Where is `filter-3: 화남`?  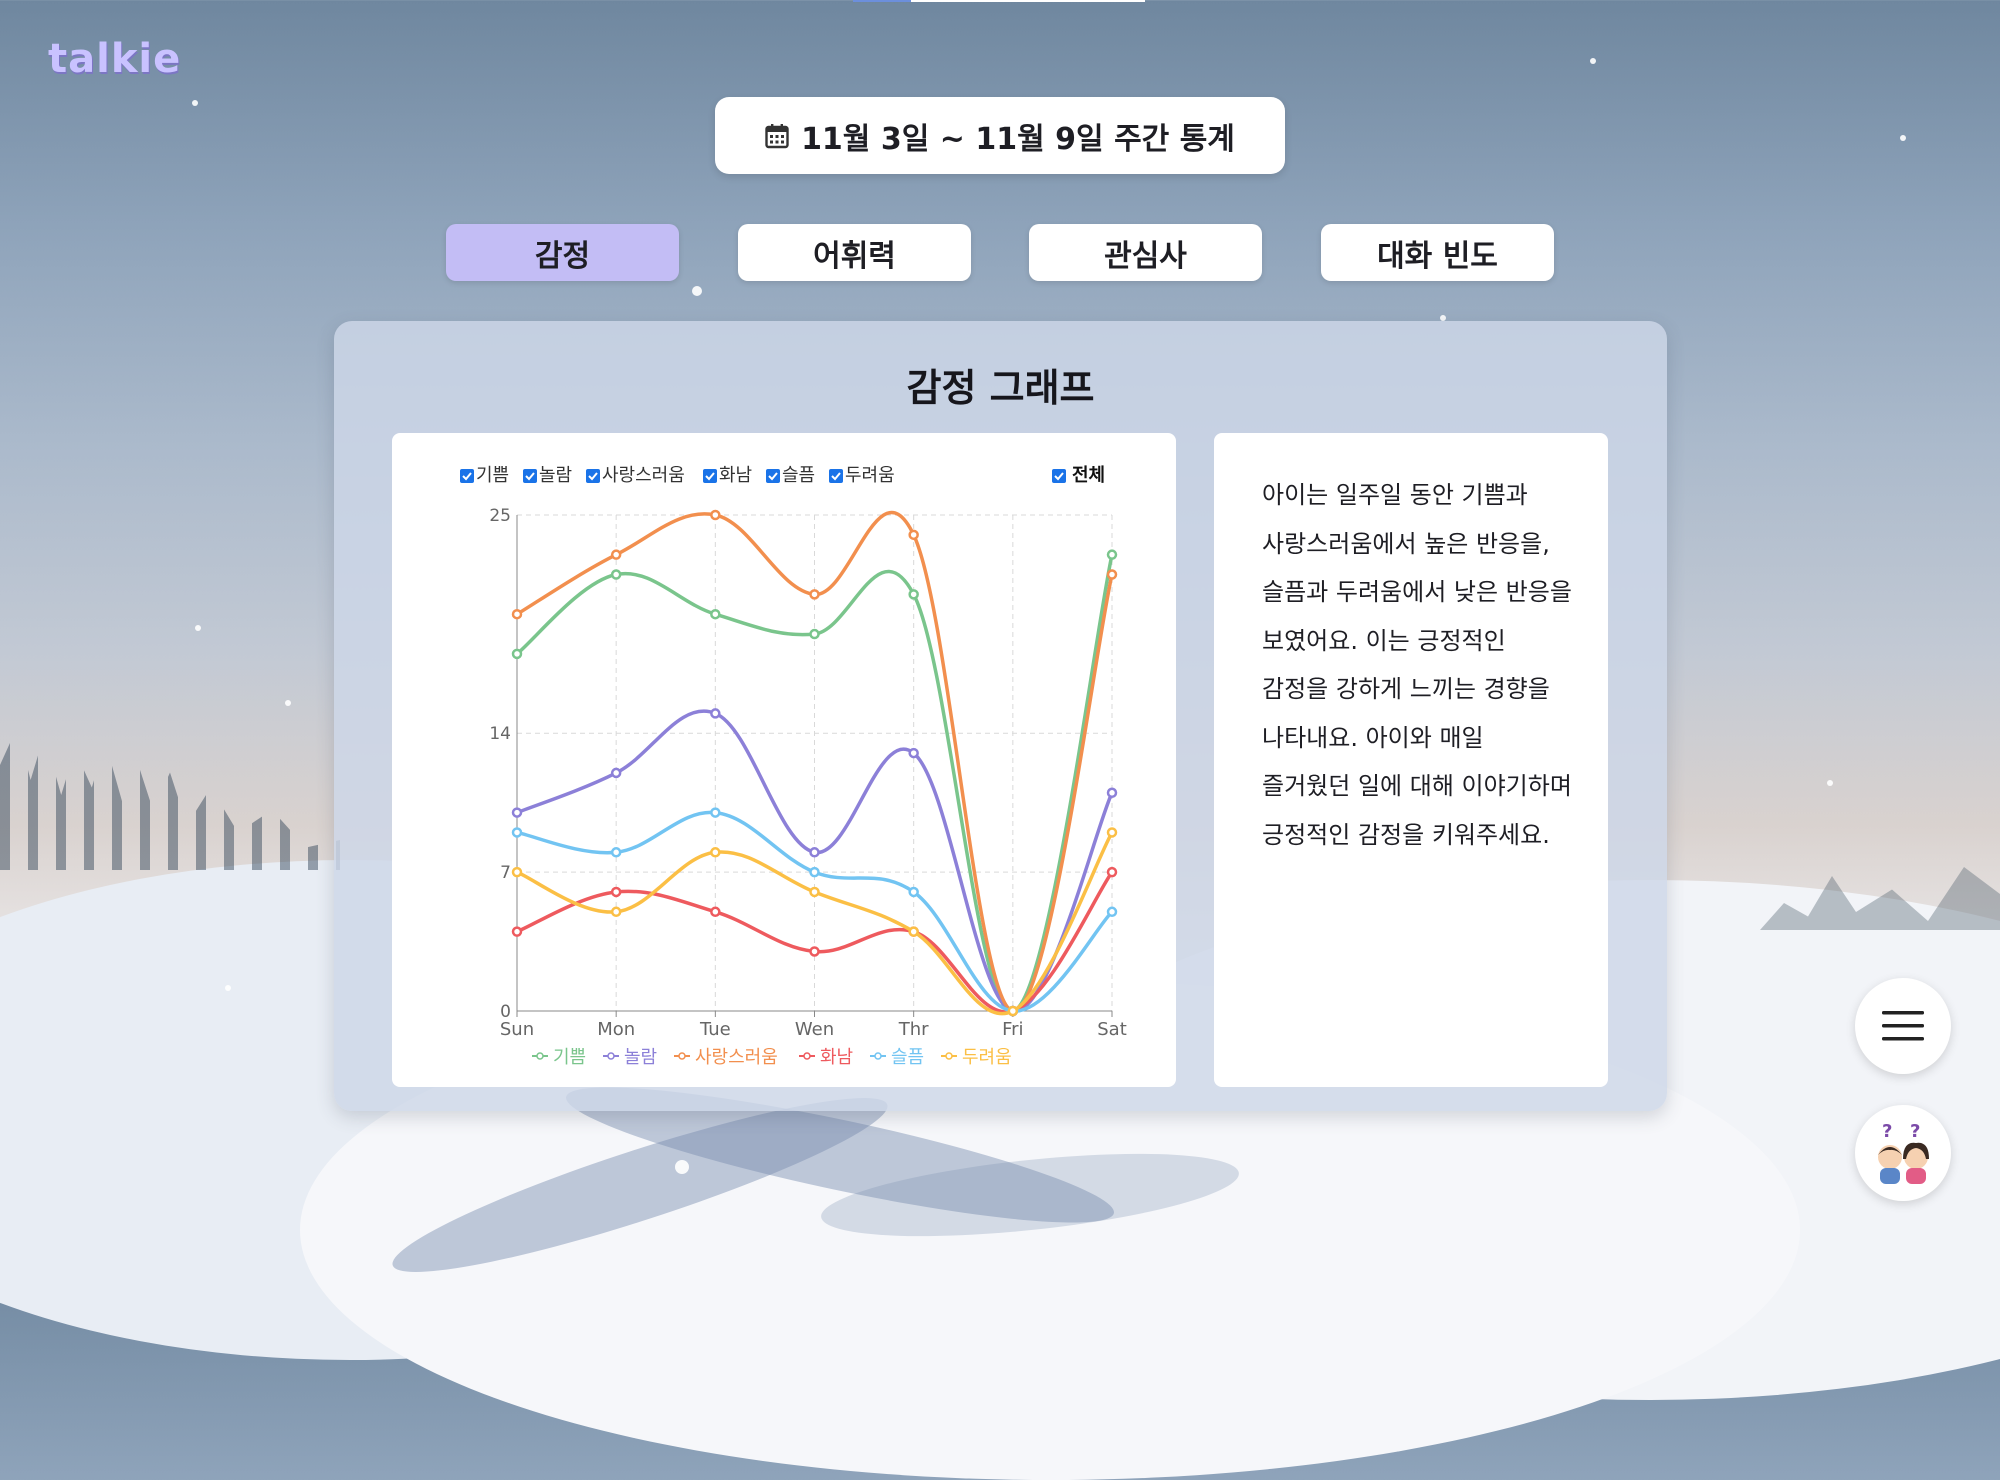
filter-3: 화남 is located at coordinates (727, 475).